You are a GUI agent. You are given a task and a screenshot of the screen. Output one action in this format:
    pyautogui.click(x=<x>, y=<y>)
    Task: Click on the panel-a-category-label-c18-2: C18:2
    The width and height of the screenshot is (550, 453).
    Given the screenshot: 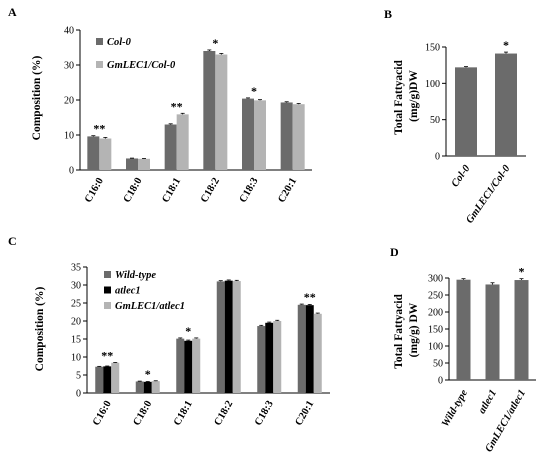 What is the action you would take?
    pyautogui.click(x=210, y=190)
    